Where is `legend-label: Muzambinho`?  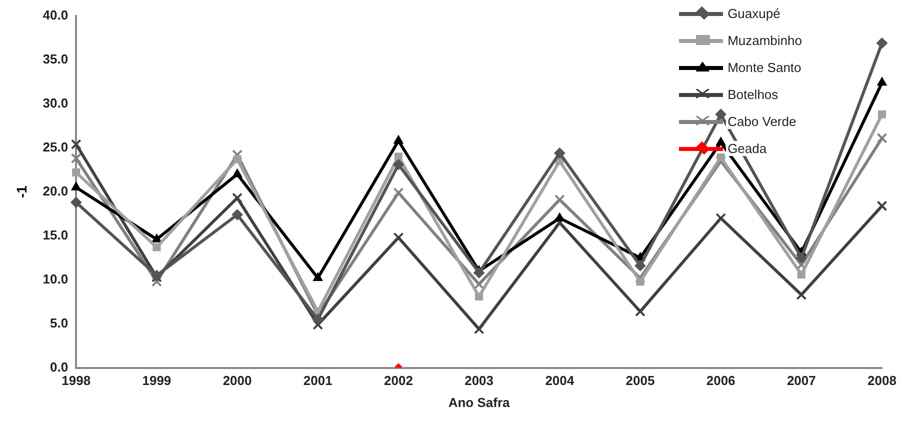
legend-label: Muzambinho is located at coordinates (765, 40).